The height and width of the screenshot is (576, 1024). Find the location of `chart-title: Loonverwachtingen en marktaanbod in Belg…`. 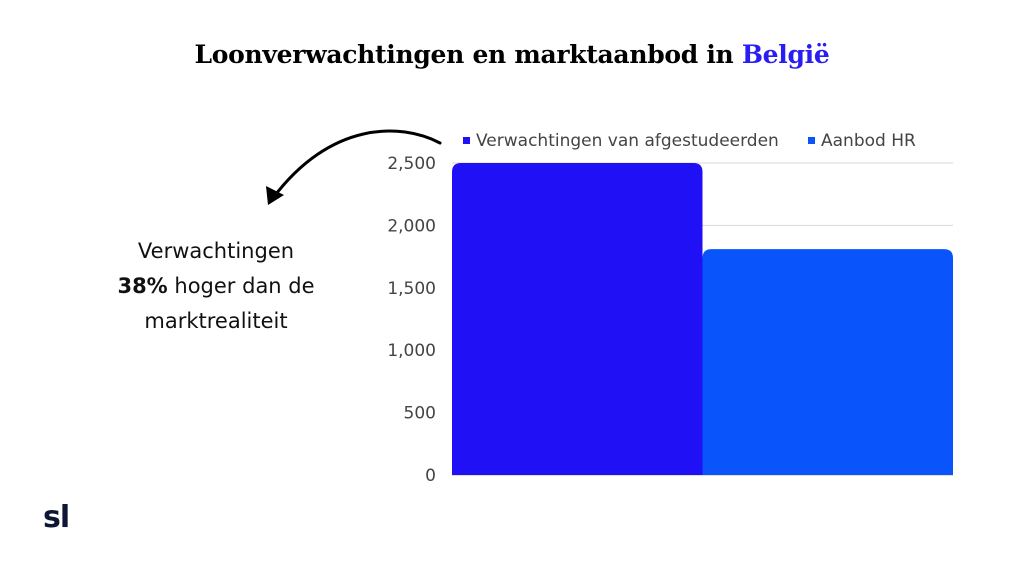

chart-title: Loonverwachtingen en marktaanbod in Belg… is located at coordinates (512, 54).